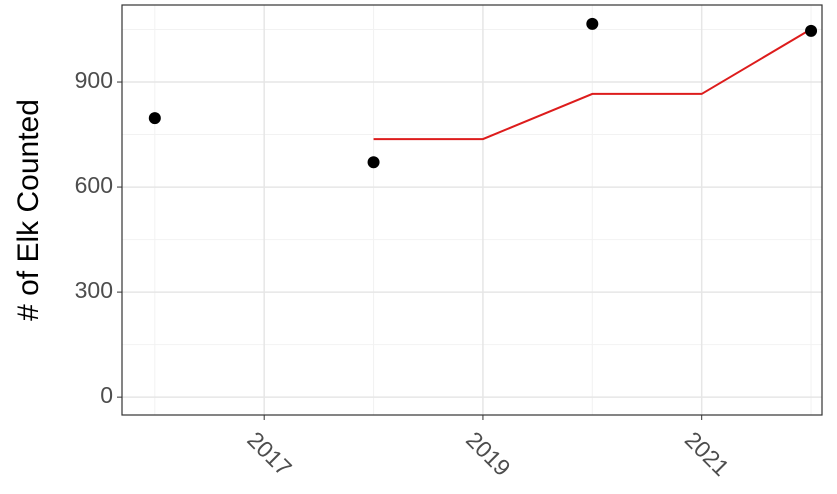 The width and height of the screenshot is (837, 494). What do you see at coordinates (592, 84) in the screenshot?
I see `line` at bounding box center [592, 84].